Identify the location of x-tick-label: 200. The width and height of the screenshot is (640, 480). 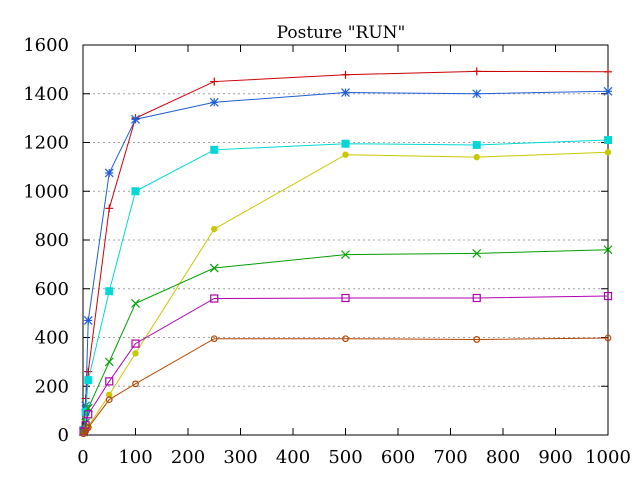
(188, 457).